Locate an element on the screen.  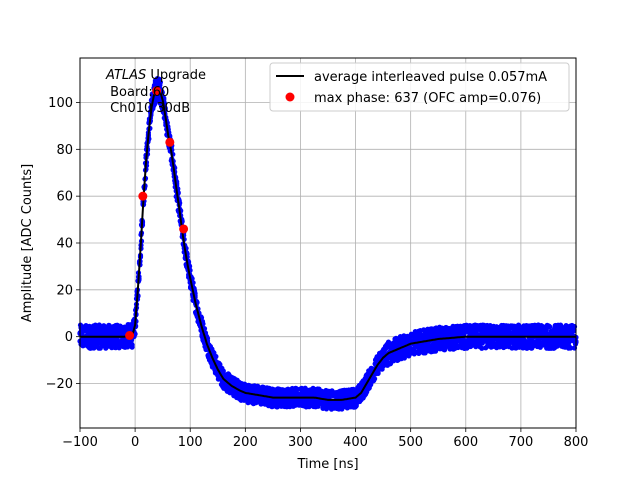
channel-label: Ch010 30dB is located at coordinates (148, 108).